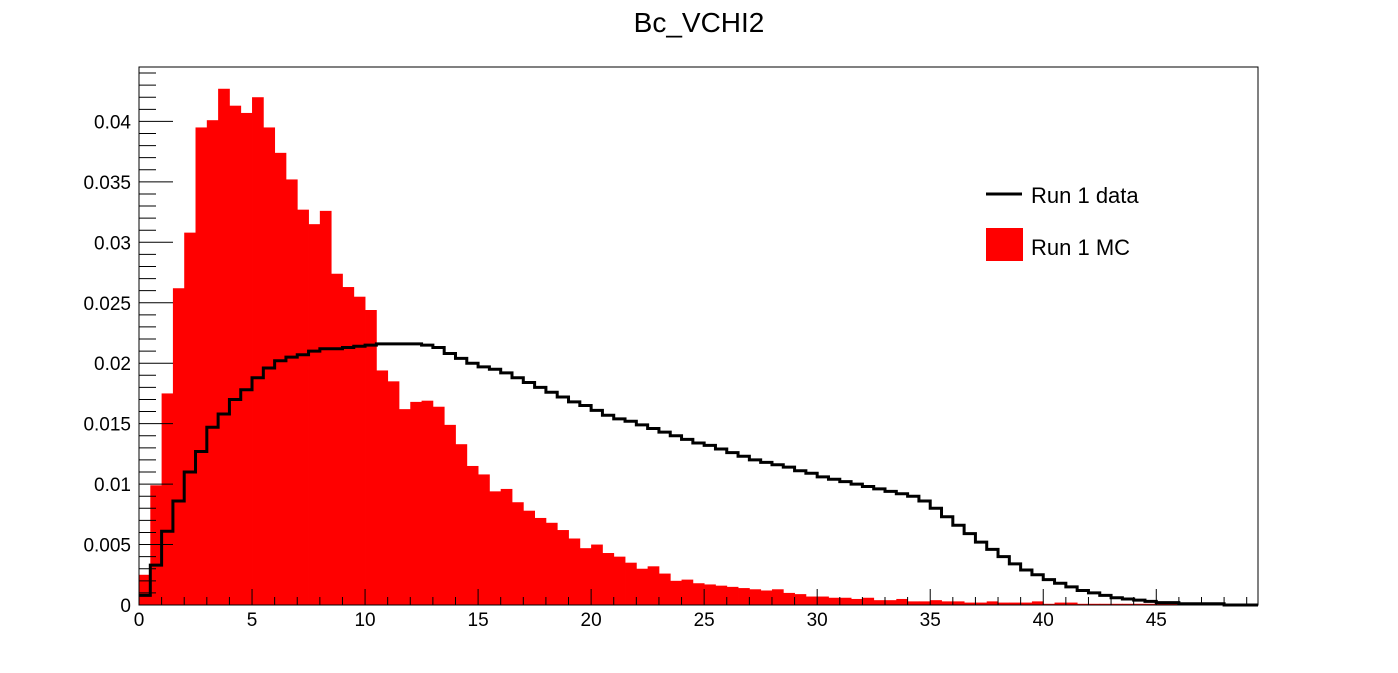 The height and width of the screenshot is (673, 1398). Describe the element at coordinates (364, 620) in the screenshot. I see `x-tick-label: 10` at that location.